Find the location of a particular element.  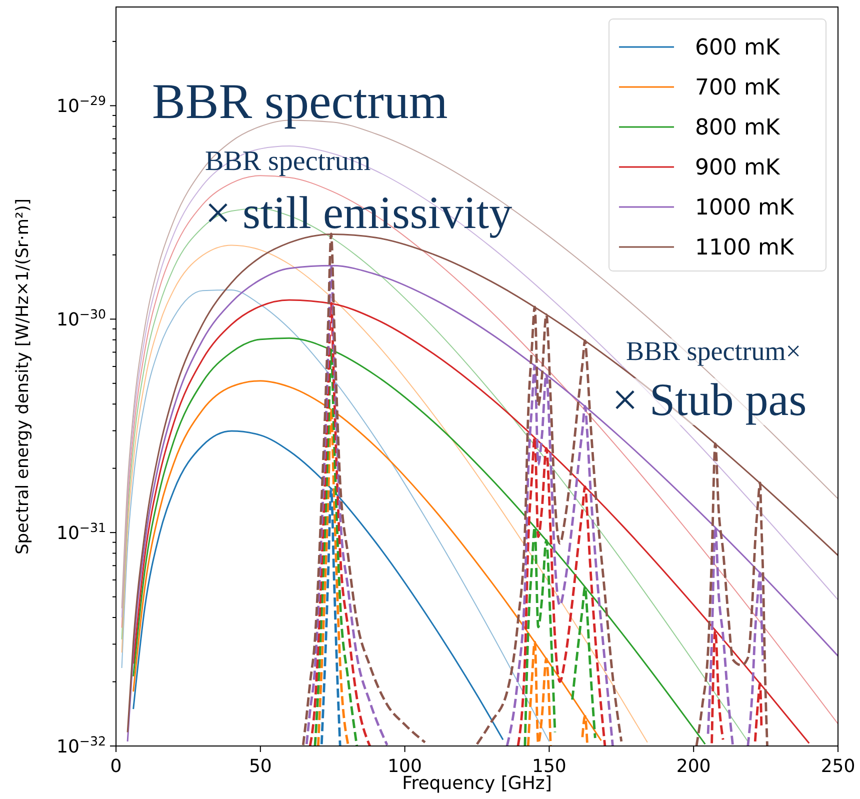

y-tick-label: 10$^{−31}$ is located at coordinates (81, 531).